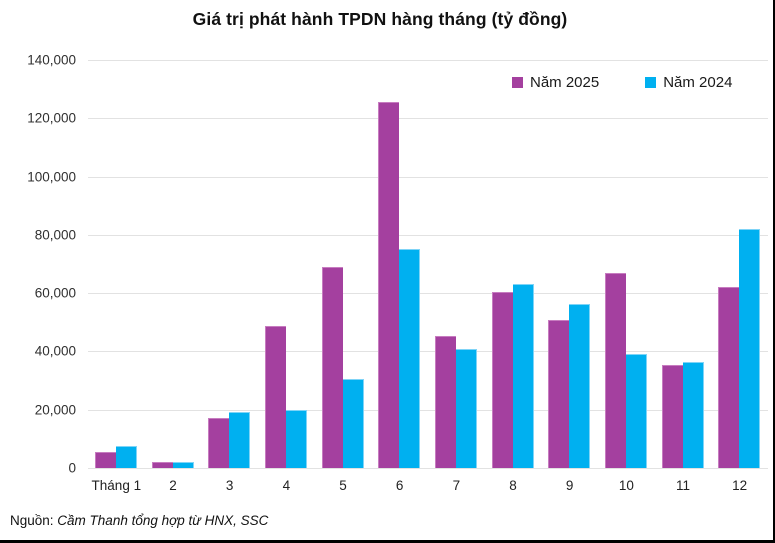 The width and height of the screenshot is (775, 543). I want to click on bar-month-8-năm-2025, so click(502, 380).